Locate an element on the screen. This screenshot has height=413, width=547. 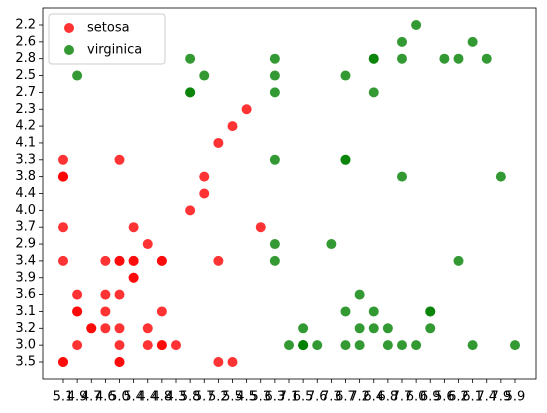
y-tick-label: 3.3 is located at coordinates (25, 159).